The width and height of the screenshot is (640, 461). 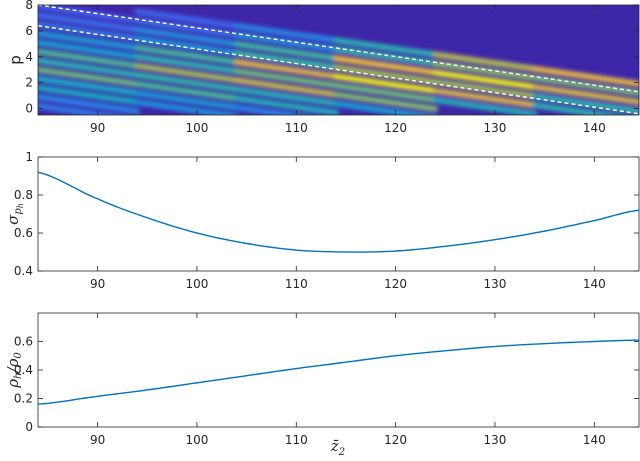 I want to click on sigma-y-axis-title: σph, so click(x=14, y=214).